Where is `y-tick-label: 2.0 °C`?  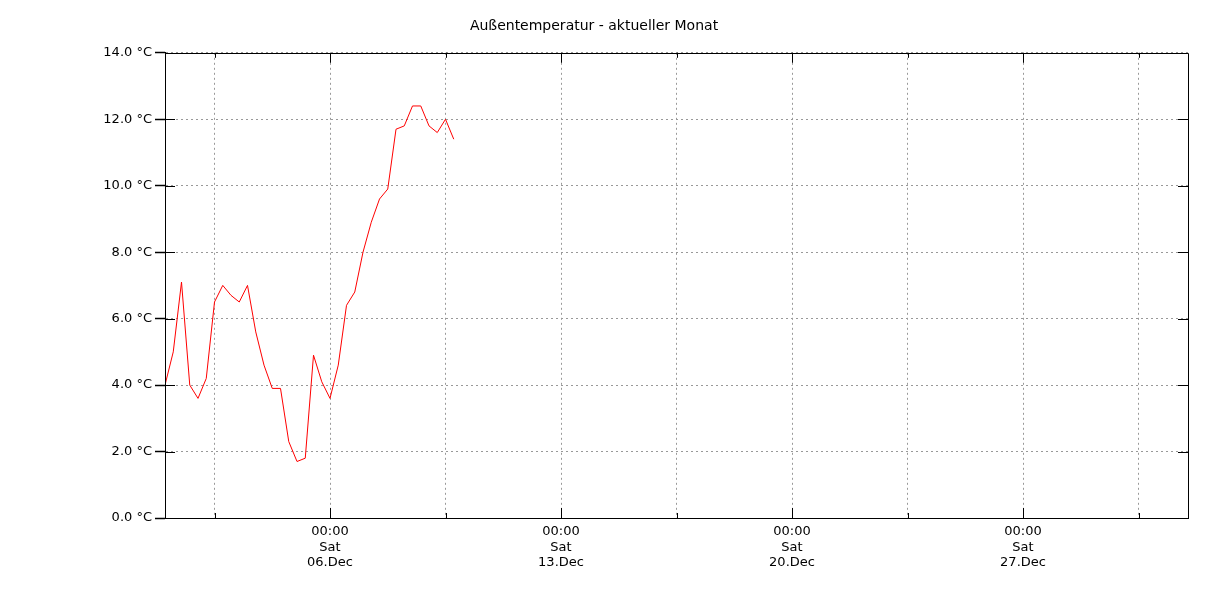
y-tick-label: 2.0 °C is located at coordinates (131, 450).